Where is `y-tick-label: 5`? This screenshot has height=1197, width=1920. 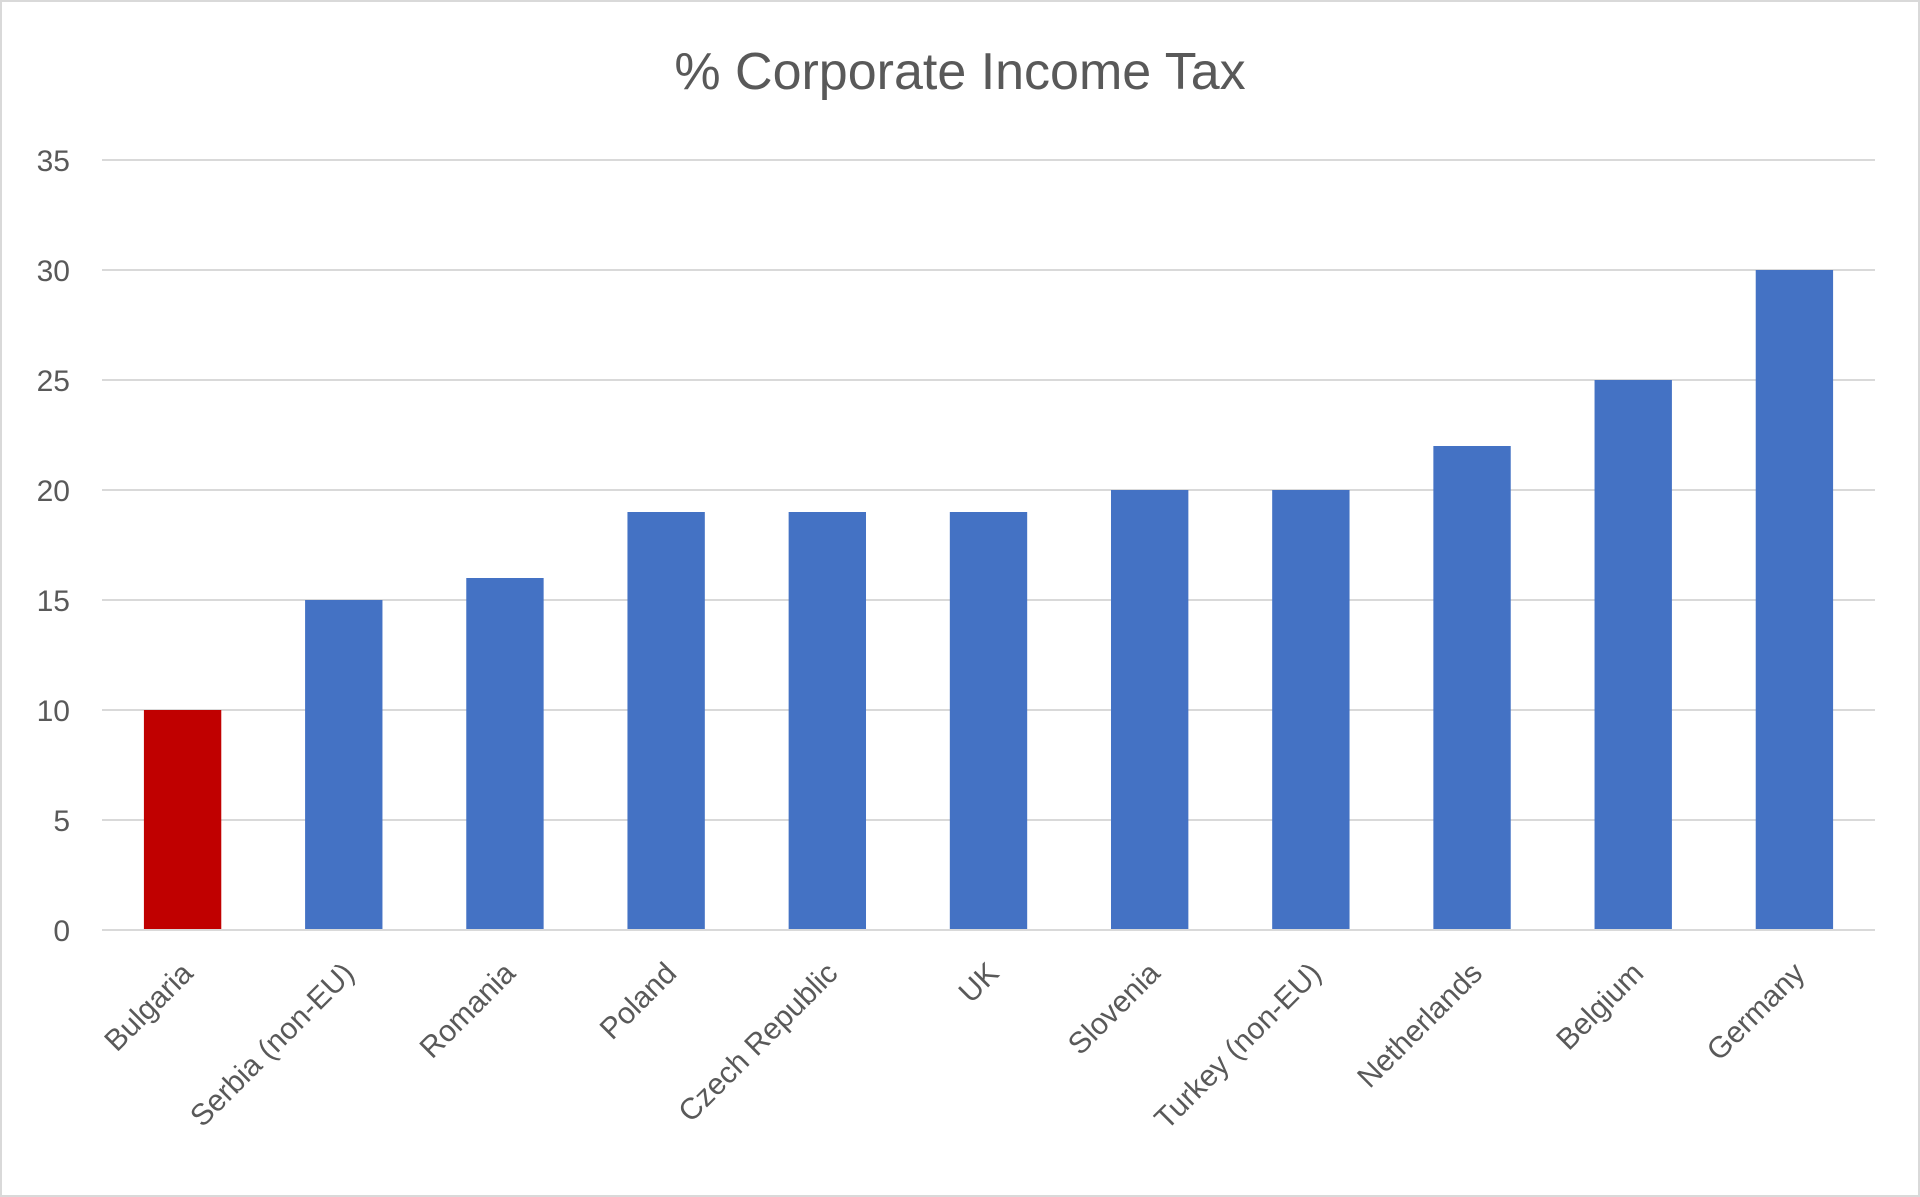 y-tick-label: 5 is located at coordinates (61, 821).